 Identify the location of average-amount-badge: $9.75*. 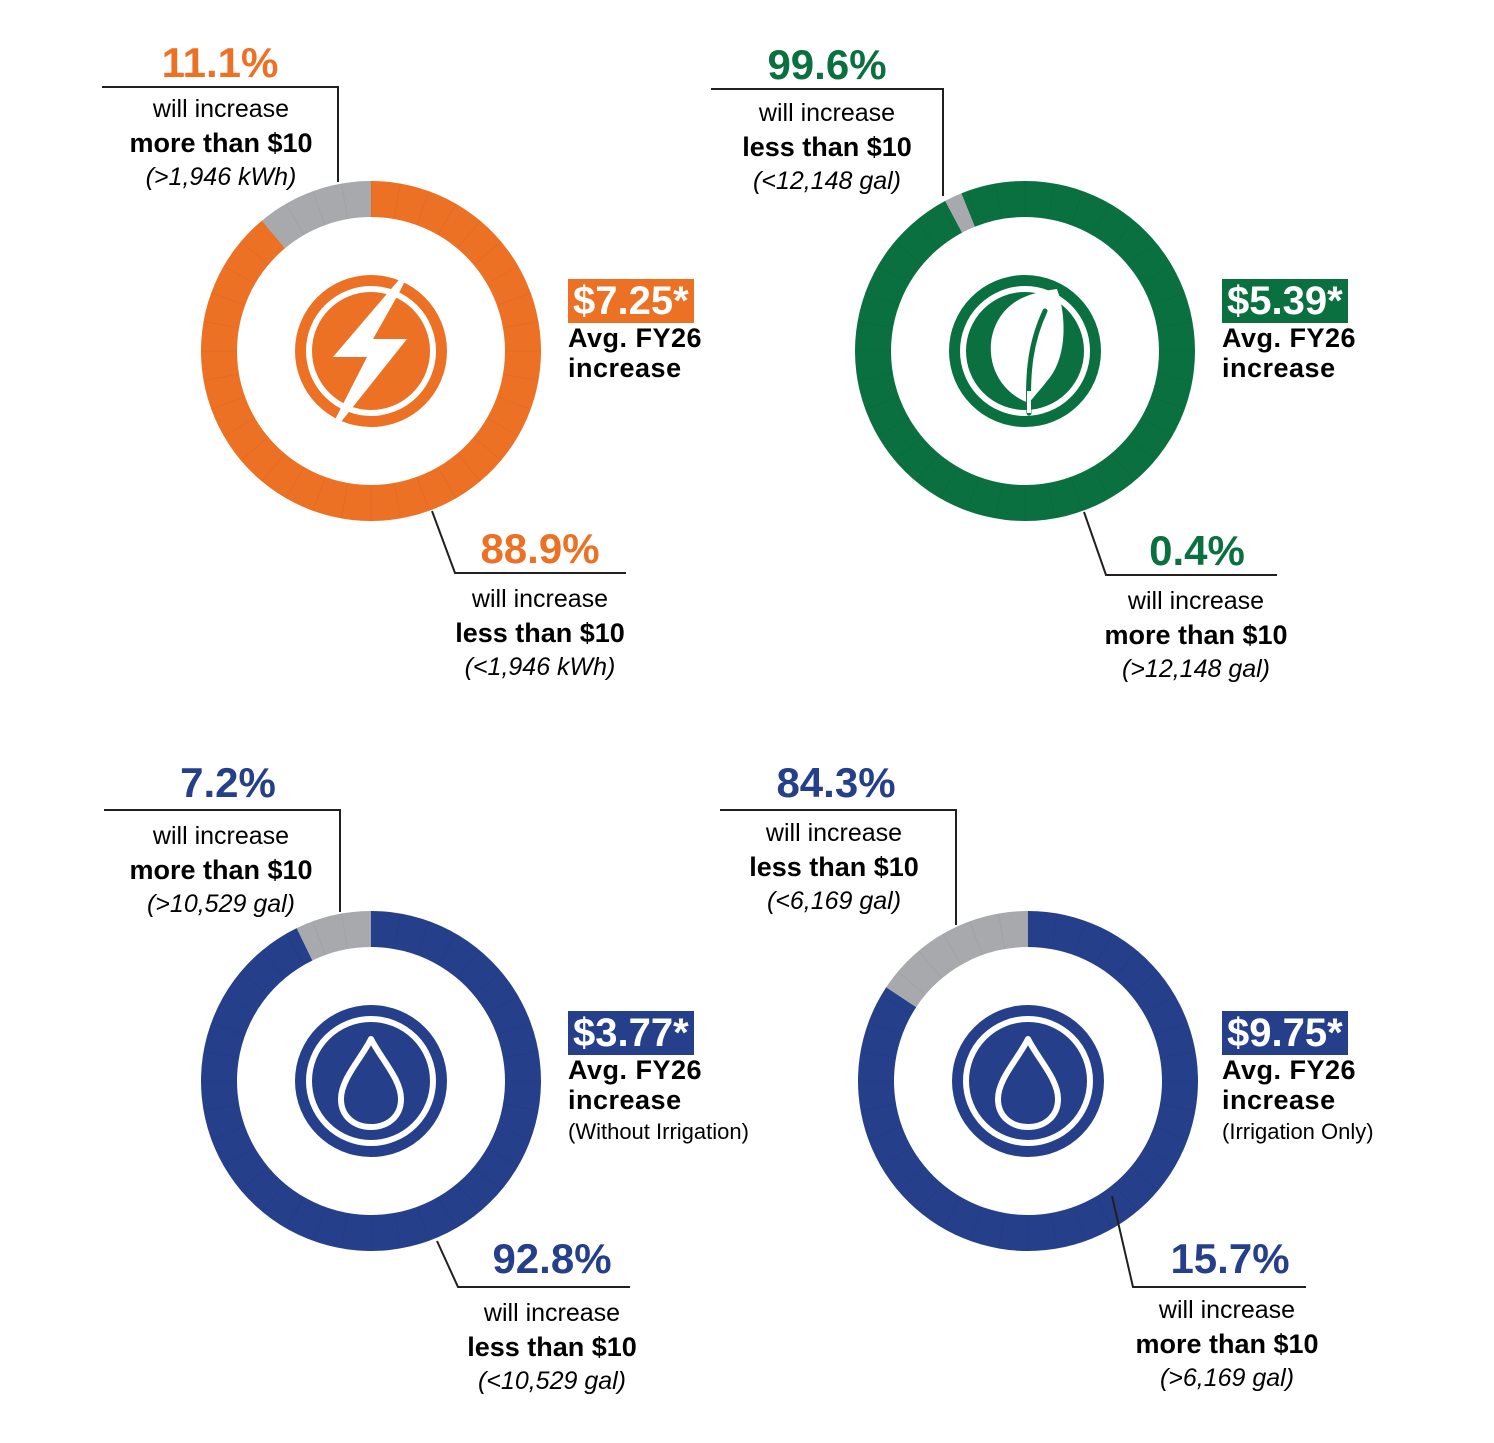
(1285, 1033).